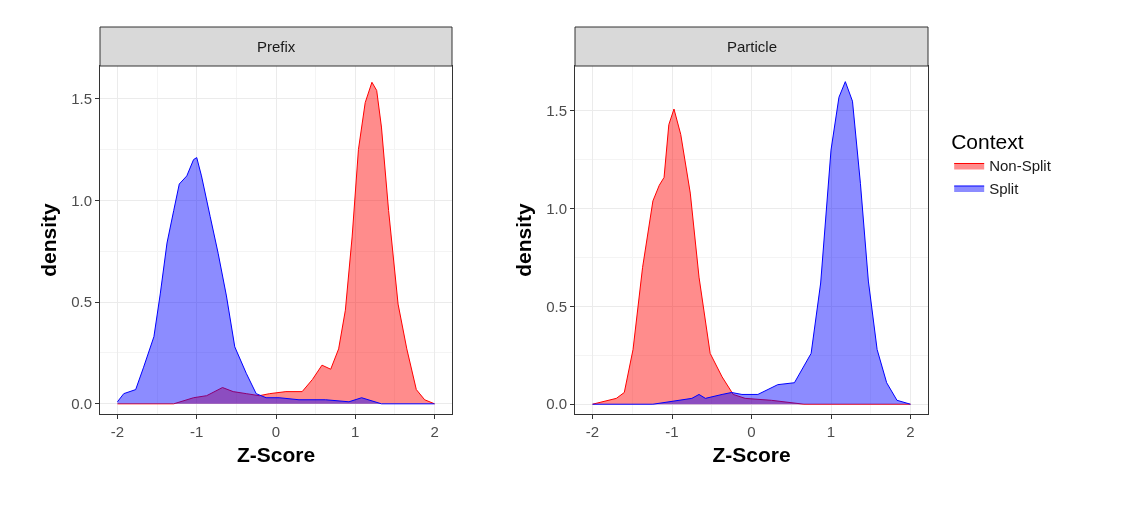 This screenshot has width=1145, height=505. What do you see at coordinates (1004, 188) in the screenshot?
I see `legend-label: Split` at bounding box center [1004, 188].